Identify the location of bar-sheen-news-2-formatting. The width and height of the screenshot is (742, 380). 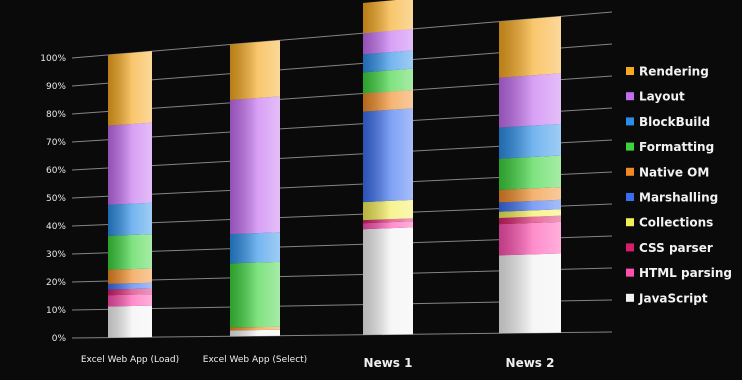
(530, 172).